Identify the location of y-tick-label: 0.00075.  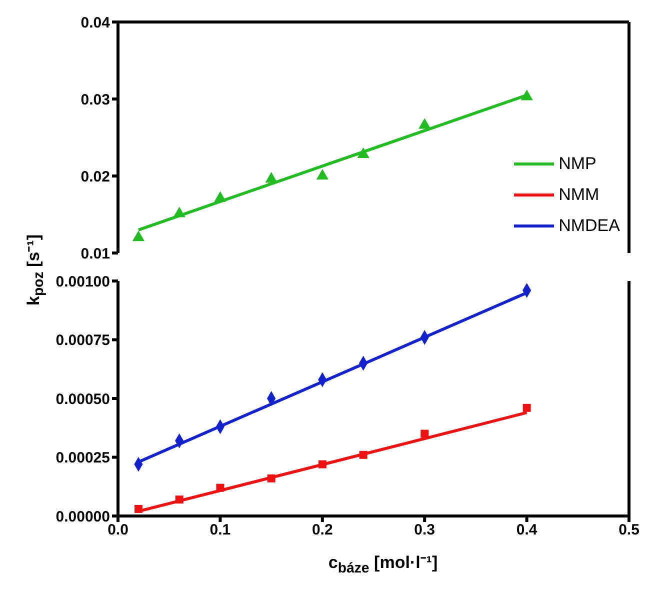
(83, 341).